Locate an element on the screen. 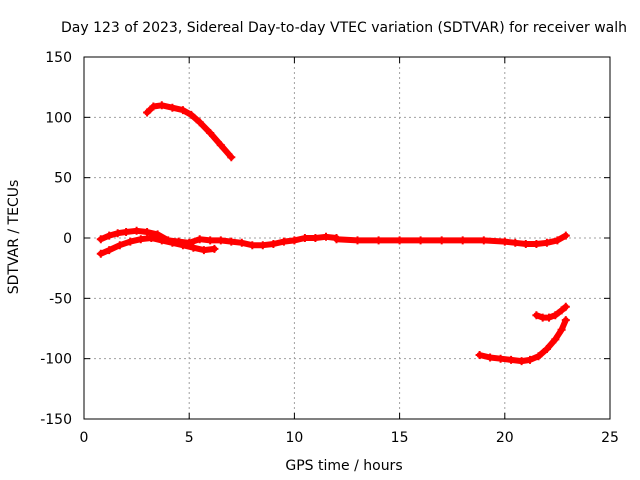 The image size is (640, 480). series-arc-high is located at coordinates (189, 131).